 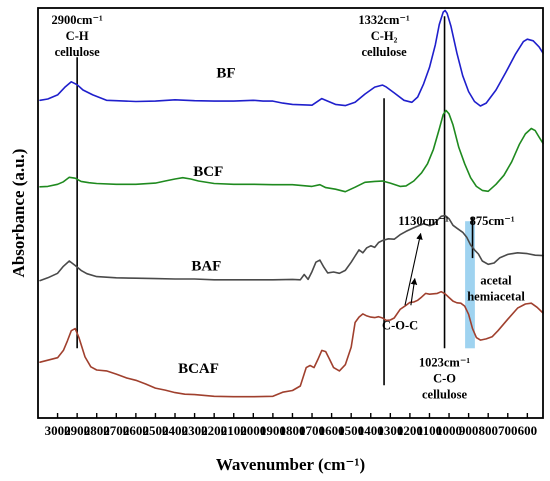 I want to click on x-tick-label-2700: 2700, so click(x=116, y=430).